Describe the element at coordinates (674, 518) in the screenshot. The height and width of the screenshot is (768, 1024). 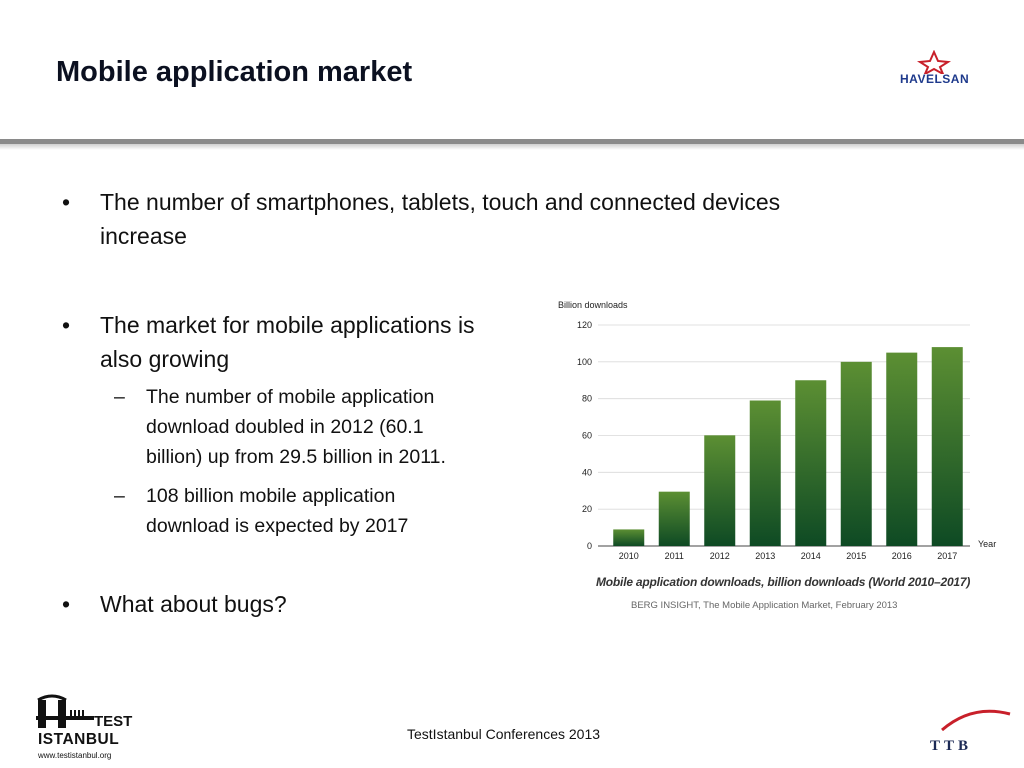
I see `chart-bar-2011` at that location.